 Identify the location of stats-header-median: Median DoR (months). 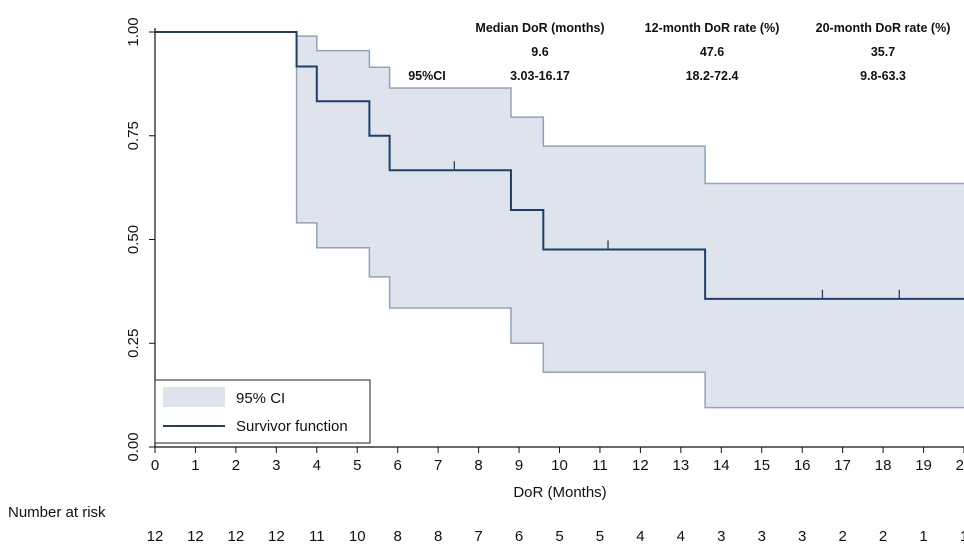
(539, 28).